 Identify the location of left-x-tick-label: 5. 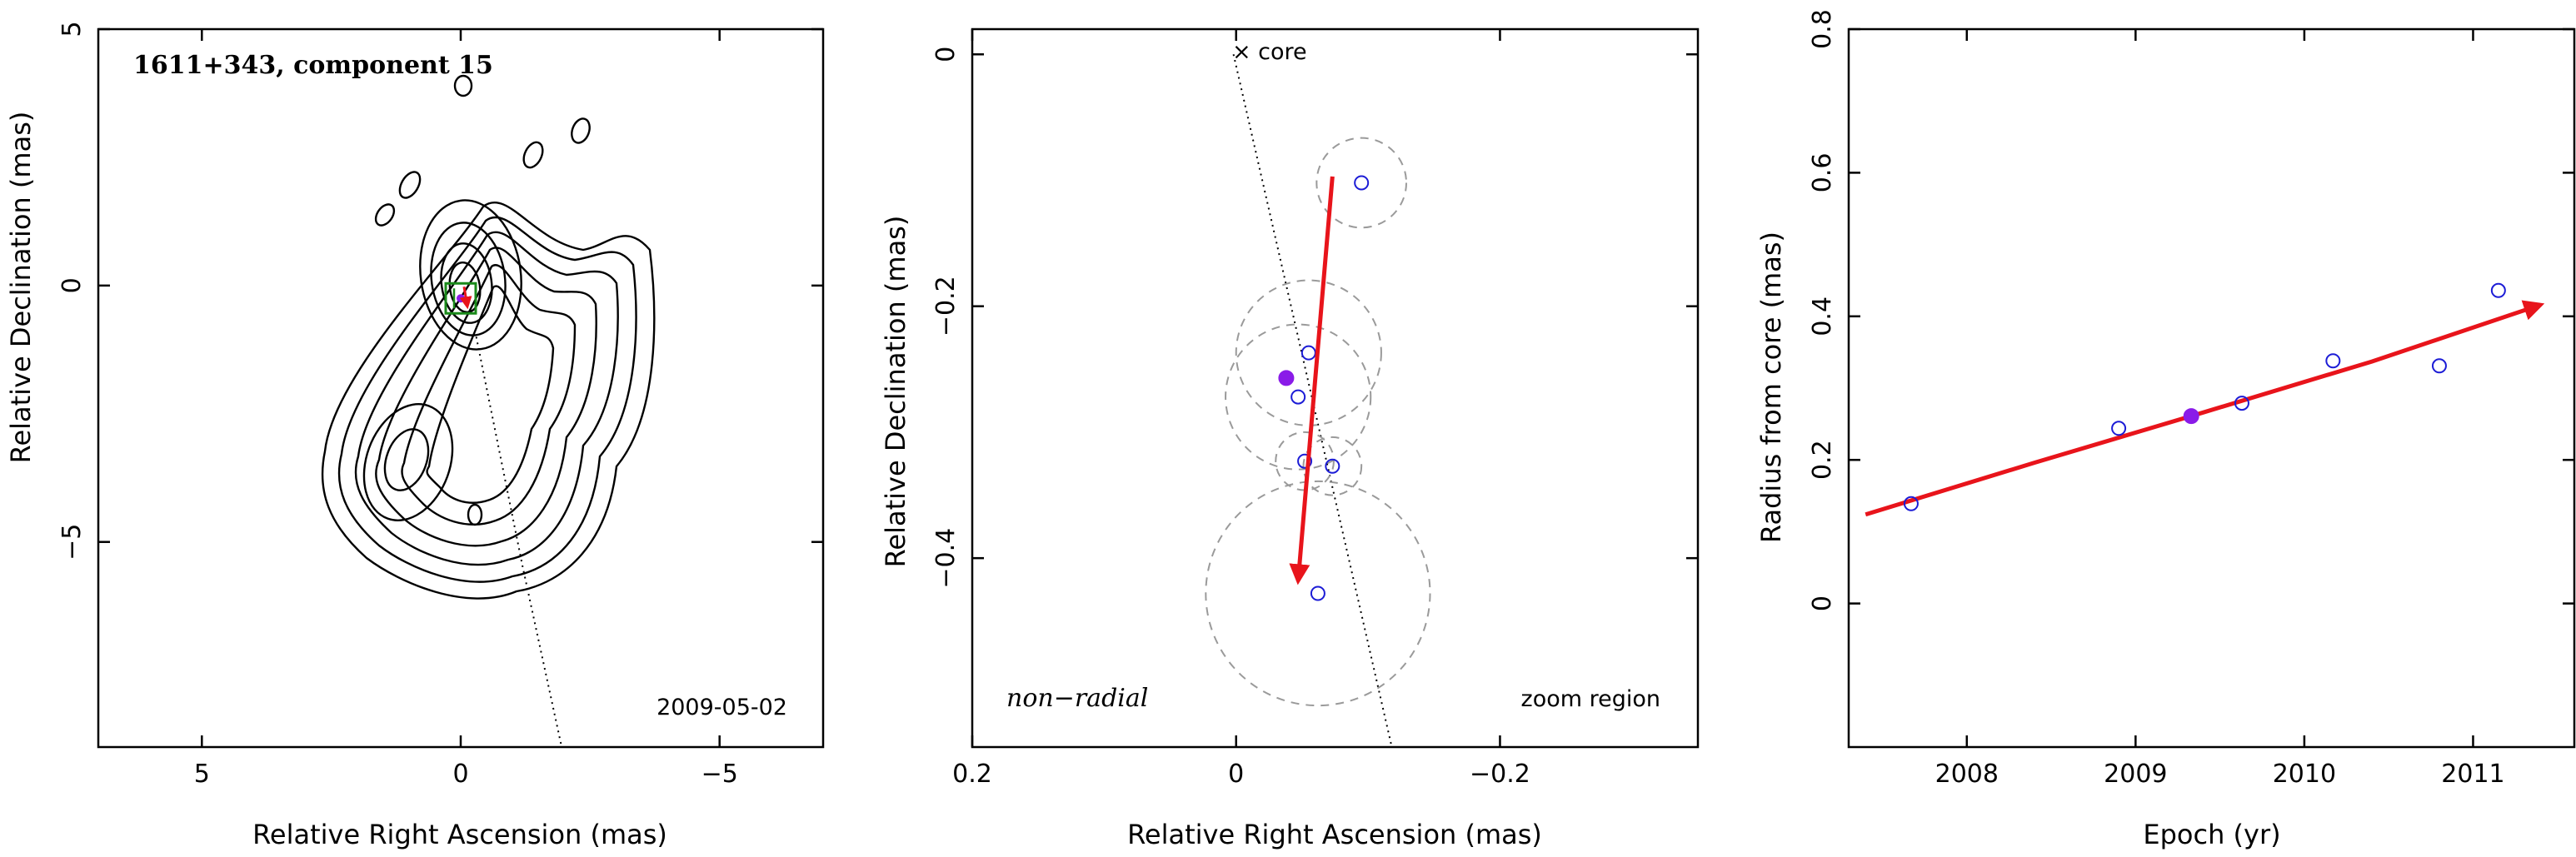
(202, 775).